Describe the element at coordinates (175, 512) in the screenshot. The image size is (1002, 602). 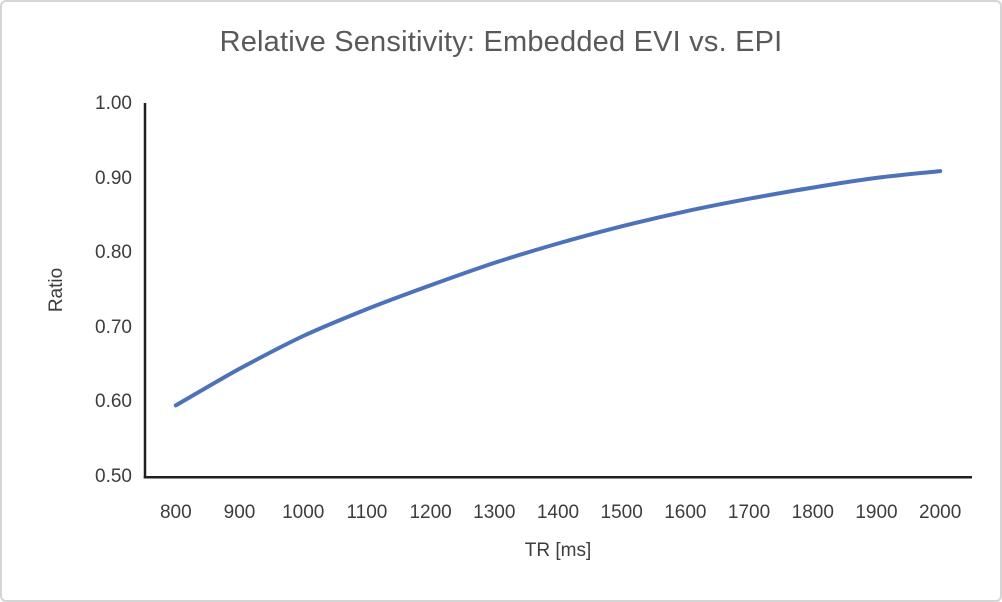
I see `x-tick-label: 800` at that location.